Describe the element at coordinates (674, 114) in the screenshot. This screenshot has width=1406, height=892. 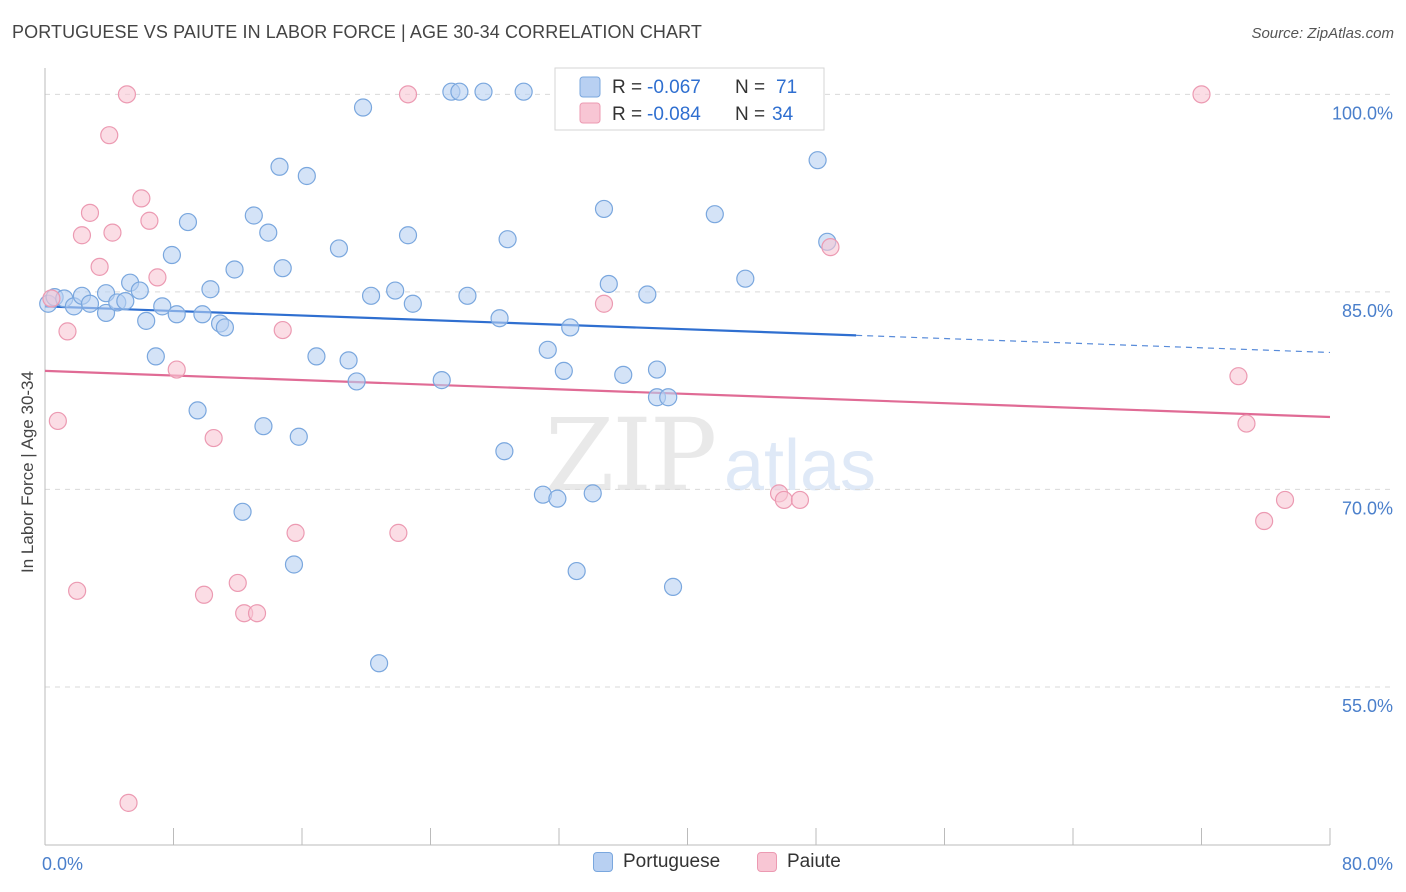
I see `legend-paiute-r-value: -0.084` at that location.